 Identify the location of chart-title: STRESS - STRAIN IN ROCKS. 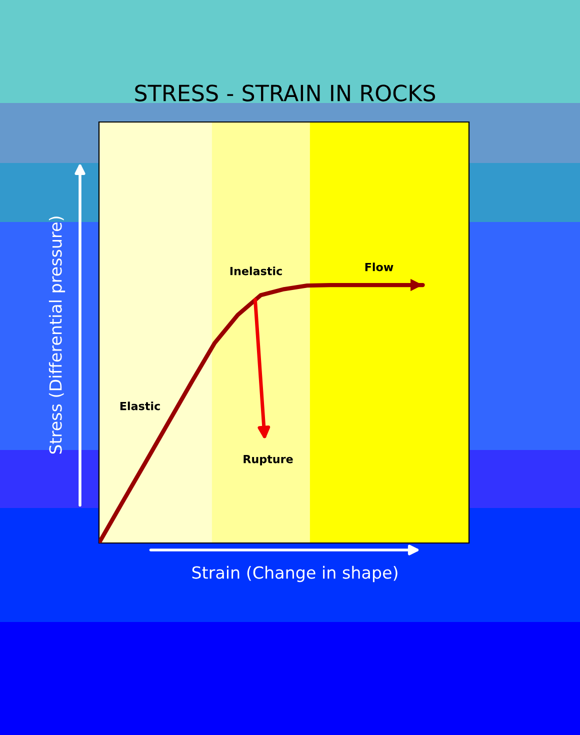
(285, 93).